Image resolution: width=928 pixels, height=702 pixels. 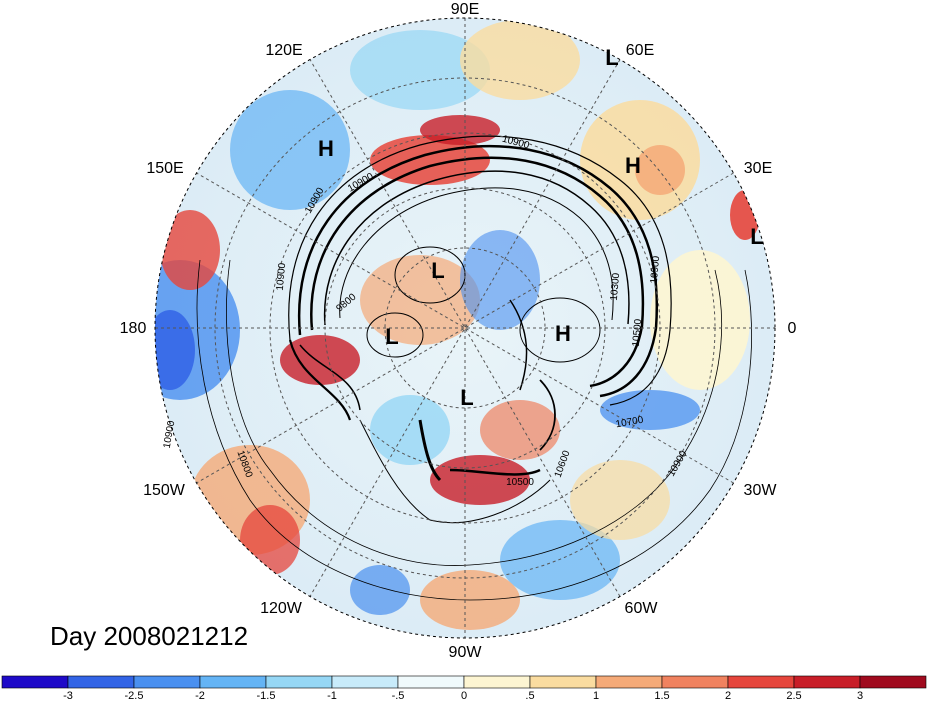 What do you see at coordinates (149, 636) in the screenshot?
I see `date-label: Day 2008021212` at bounding box center [149, 636].